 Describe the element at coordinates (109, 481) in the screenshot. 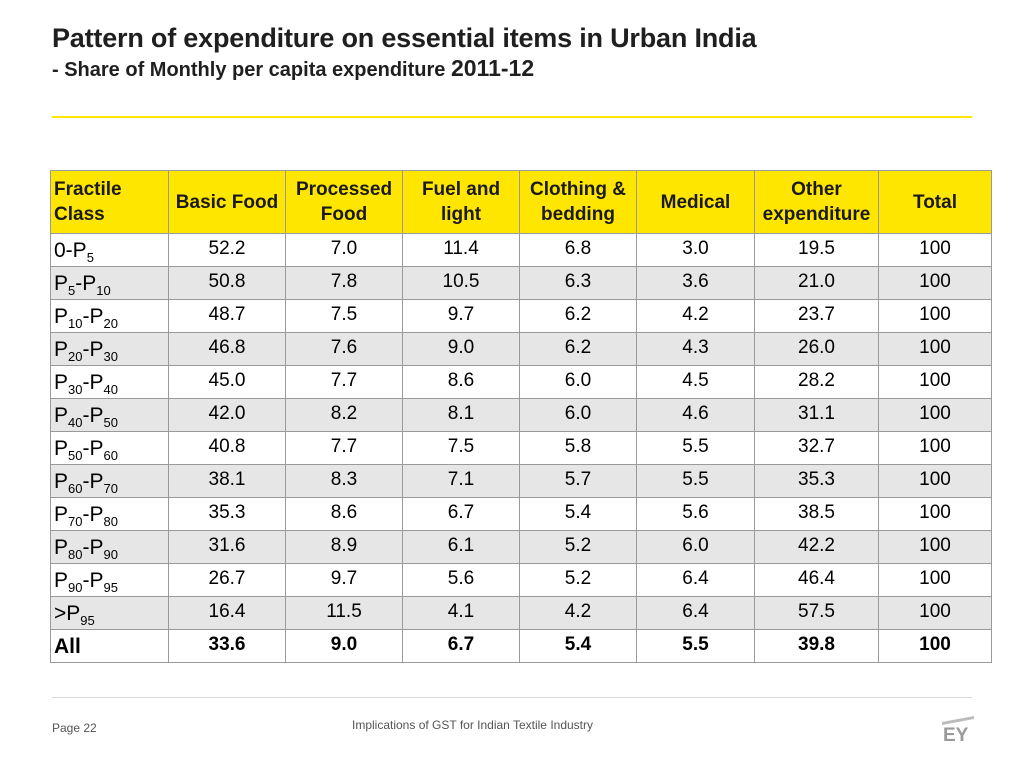

I see `fractile-cell: P60-P70` at that location.